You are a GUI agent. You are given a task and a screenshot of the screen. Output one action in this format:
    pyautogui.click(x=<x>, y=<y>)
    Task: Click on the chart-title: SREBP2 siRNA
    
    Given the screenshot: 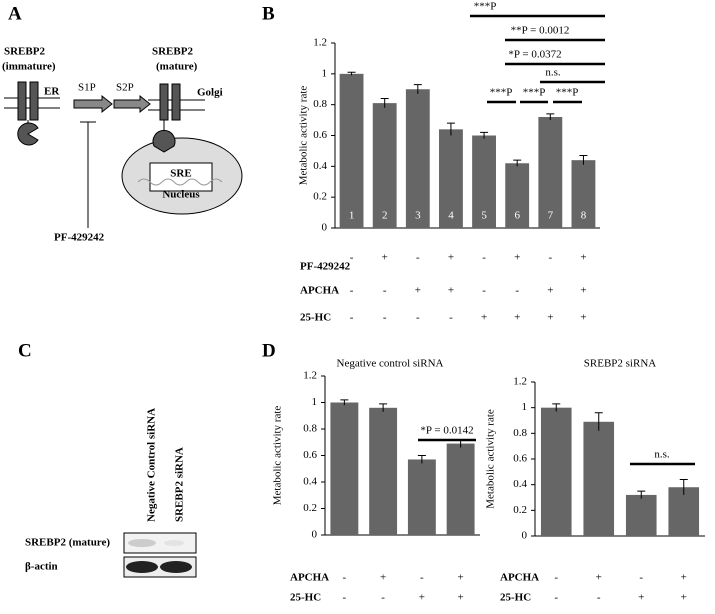 What is the action you would take?
    pyautogui.click(x=620, y=364)
    